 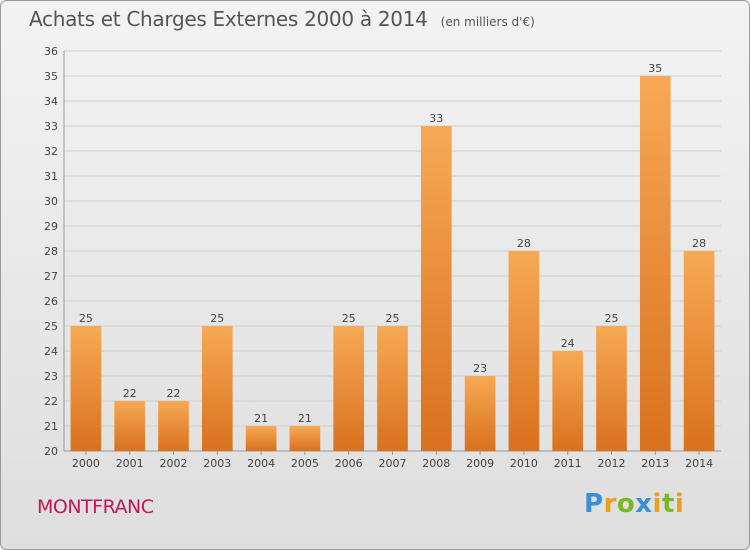 I want to click on x-tick-label: 2007, so click(x=393, y=463).